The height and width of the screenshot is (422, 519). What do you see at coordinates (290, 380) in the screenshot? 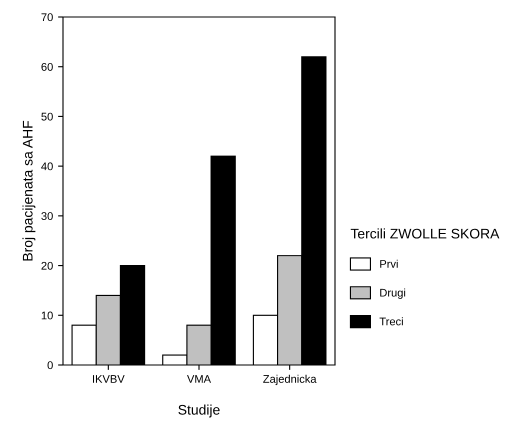
I see `x-tick-label: Zajednicka` at bounding box center [290, 380].